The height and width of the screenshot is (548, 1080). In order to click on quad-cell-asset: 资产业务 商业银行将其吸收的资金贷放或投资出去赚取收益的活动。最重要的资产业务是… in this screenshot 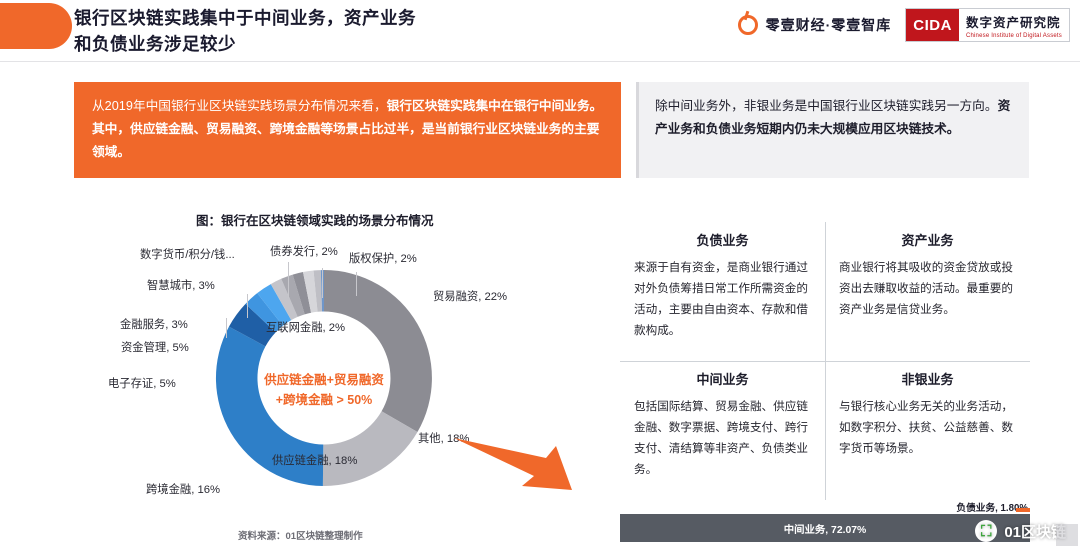, I will do `click(927, 291)`.